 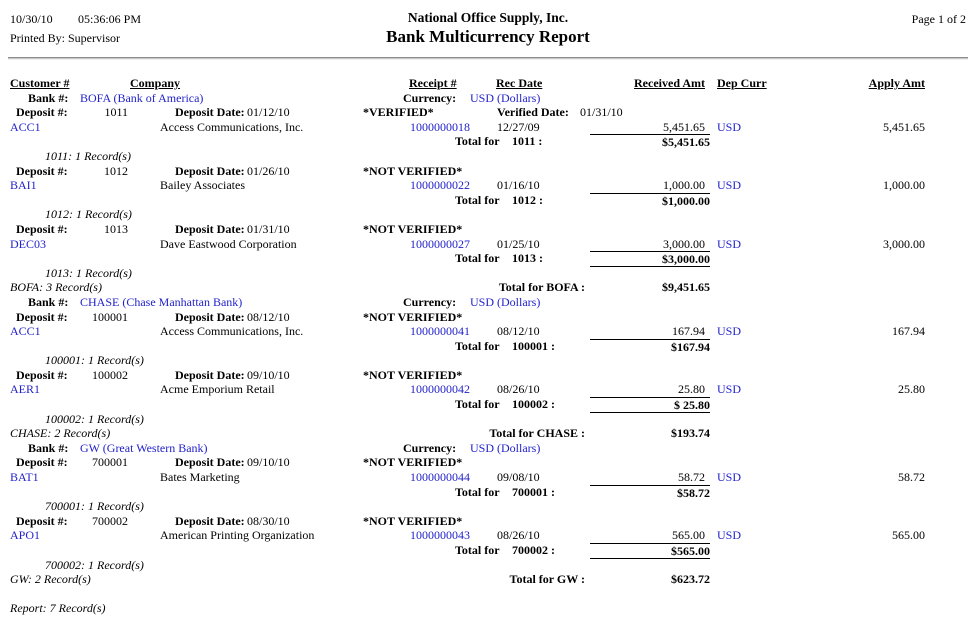 What do you see at coordinates (268, 374) in the screenshot?
I see `deposit-date: 09/10/10` at bounding box center [268, 374].